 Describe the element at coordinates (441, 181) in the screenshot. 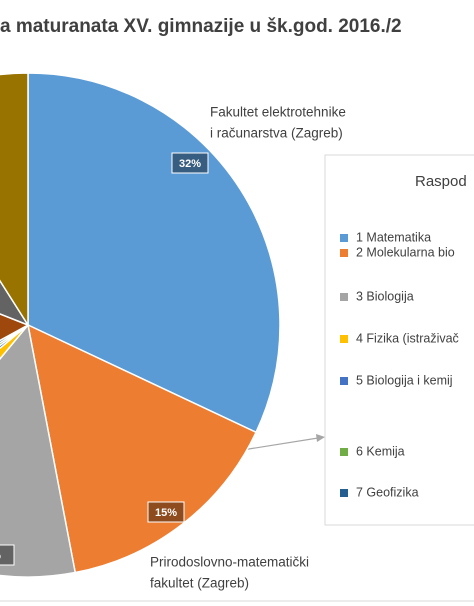

I see `legend-title: Raspod` at that location.